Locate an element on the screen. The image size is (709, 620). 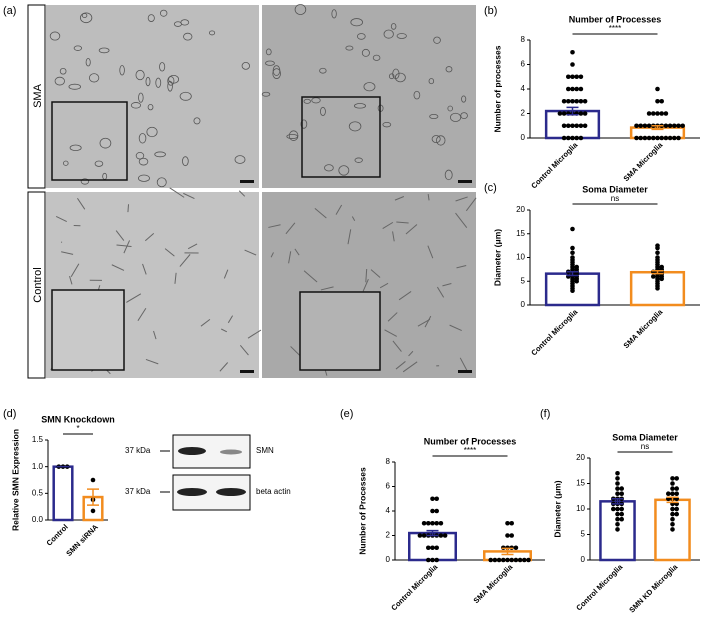
x-tick-label: Control Microglia is located at coordinates (554, 332).